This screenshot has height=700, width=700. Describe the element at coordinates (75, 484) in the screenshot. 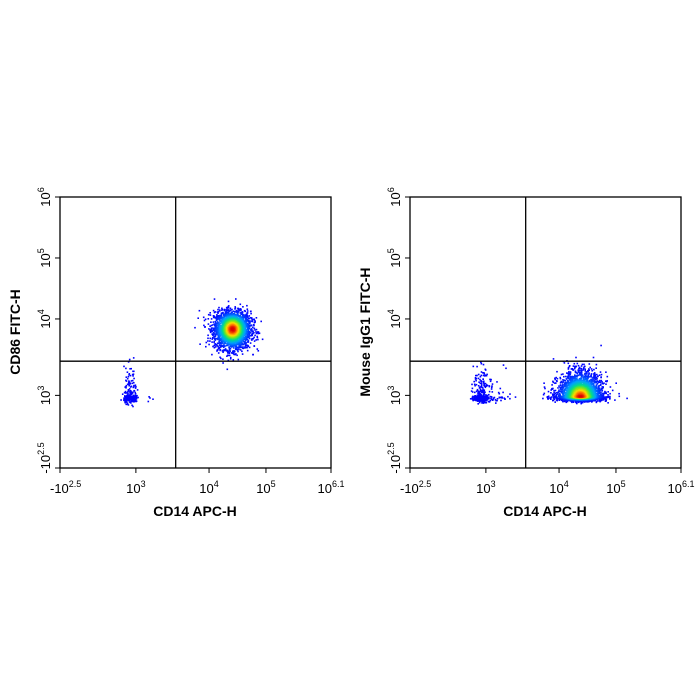

I see `x-tick-label-exponent: 2.5` at that location.